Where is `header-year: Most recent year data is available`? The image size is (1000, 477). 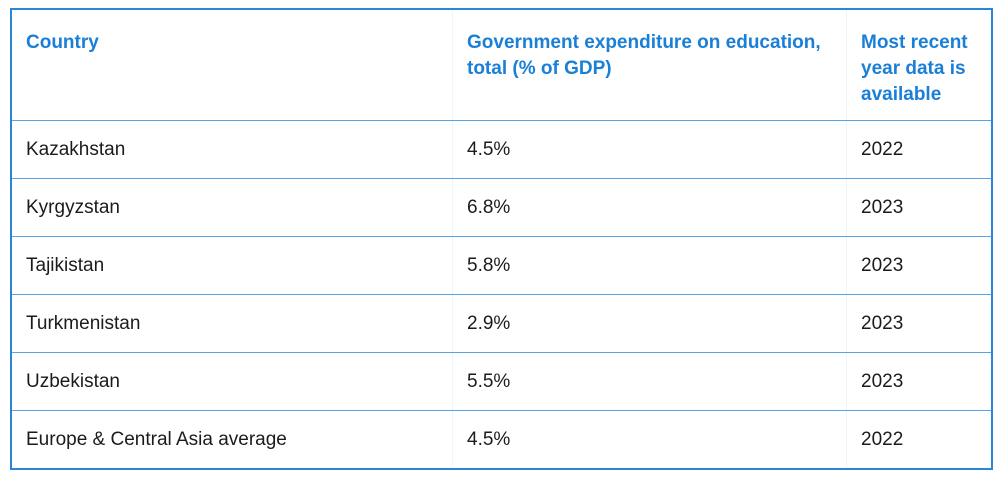
header-year: Most recent year data is available is located at coordinates (919, 65).